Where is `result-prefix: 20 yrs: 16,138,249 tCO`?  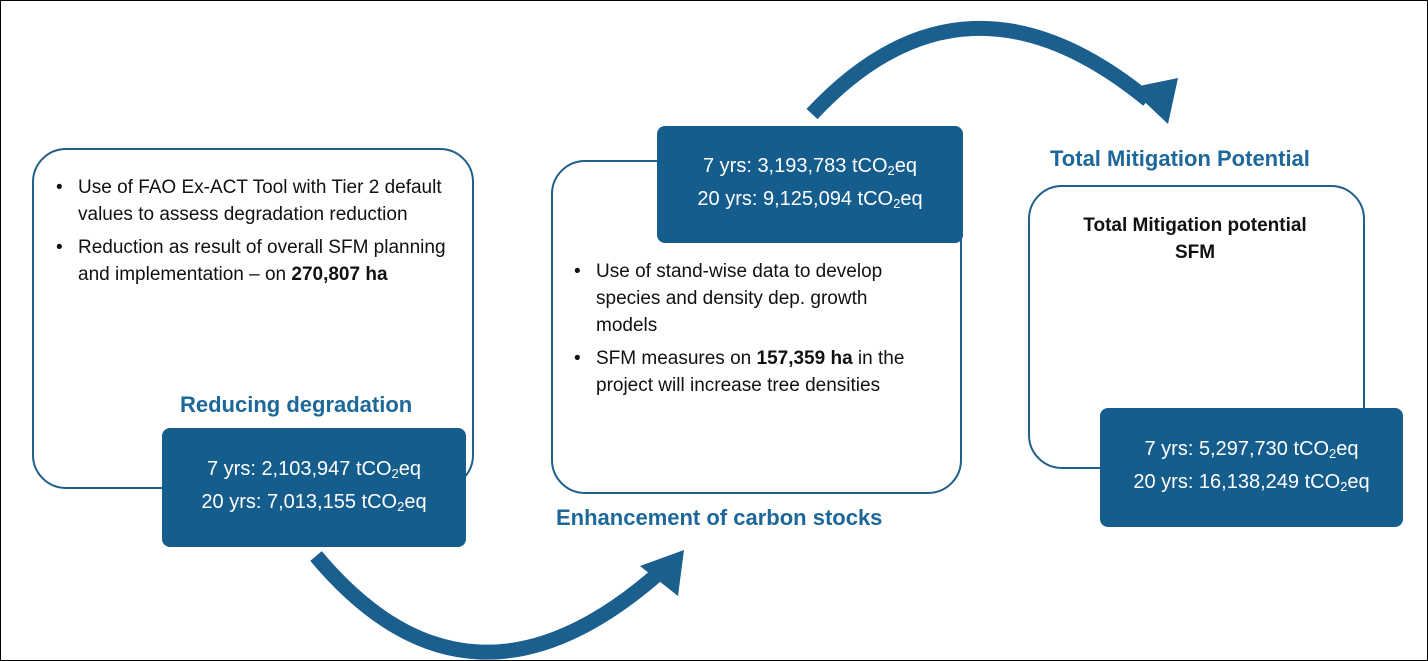
result-prefix: 20 yrs: 16,138,249 tCO is located at coordinates (1237, 481).